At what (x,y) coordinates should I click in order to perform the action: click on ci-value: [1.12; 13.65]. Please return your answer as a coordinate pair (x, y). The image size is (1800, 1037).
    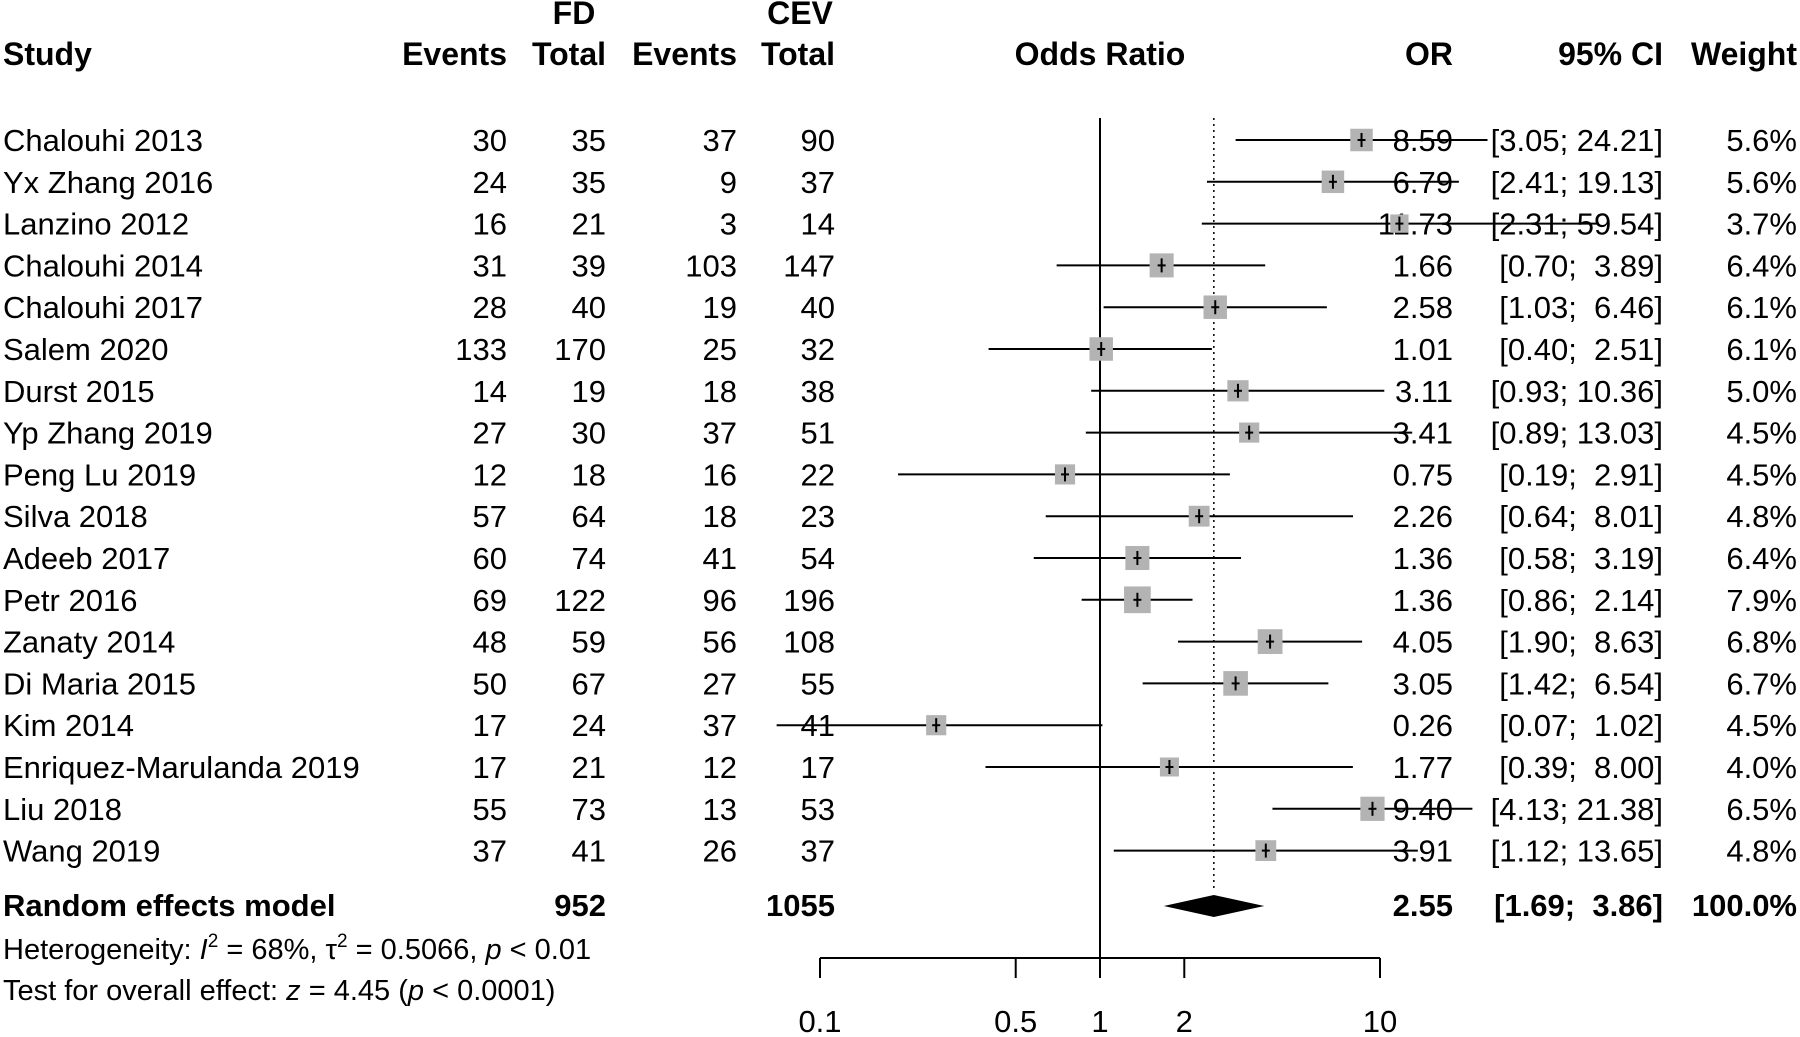
    Looking at the image, I should click on (1577, 851).